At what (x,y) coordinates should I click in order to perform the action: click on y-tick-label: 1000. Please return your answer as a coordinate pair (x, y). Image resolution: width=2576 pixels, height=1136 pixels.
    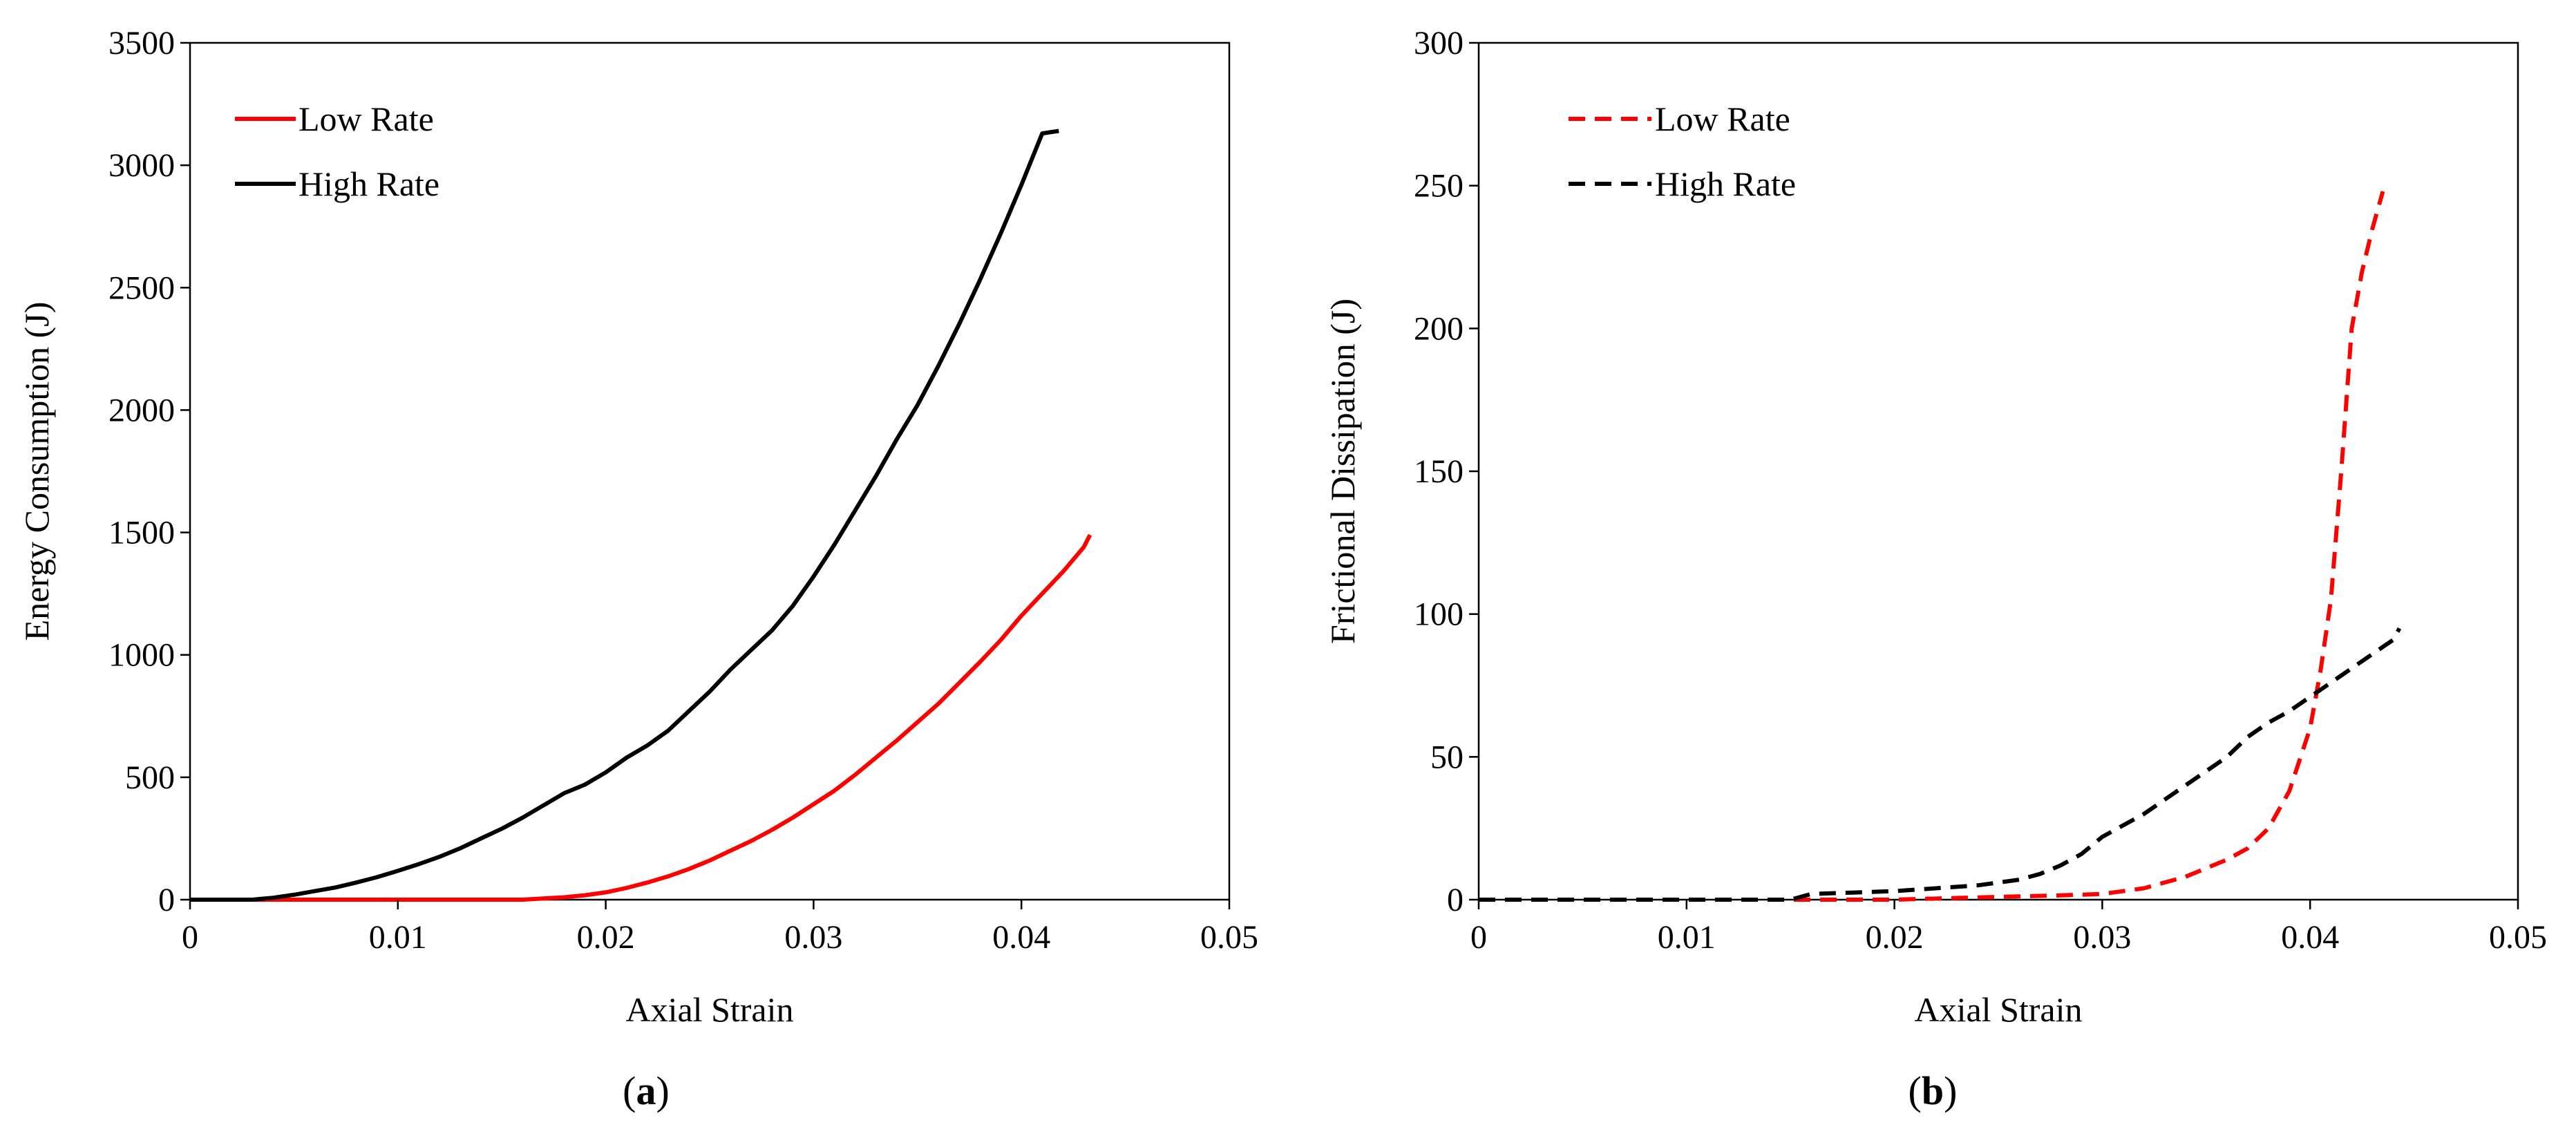
    Looking at the image, I should click on (141, 655).